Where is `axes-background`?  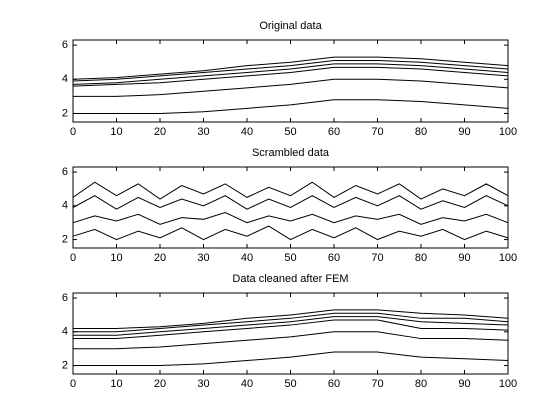 axes-background is located at coordinates (290, 333).